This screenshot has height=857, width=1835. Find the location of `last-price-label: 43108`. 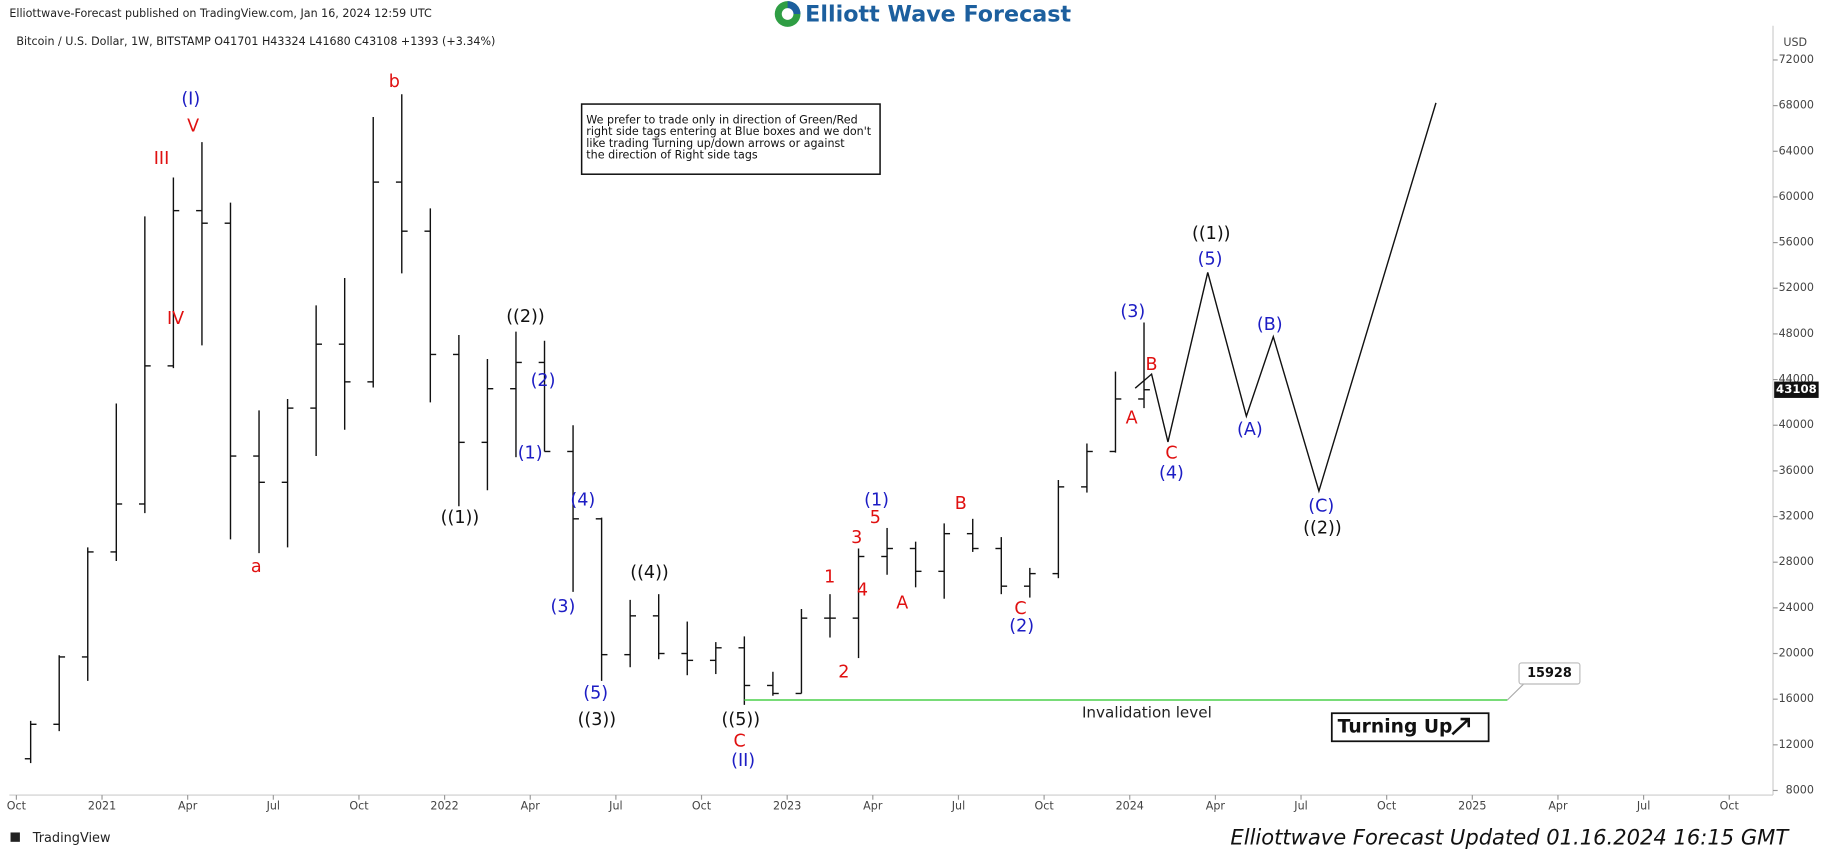

last-price-label: 43108 is located at coordinates (1796, 389).